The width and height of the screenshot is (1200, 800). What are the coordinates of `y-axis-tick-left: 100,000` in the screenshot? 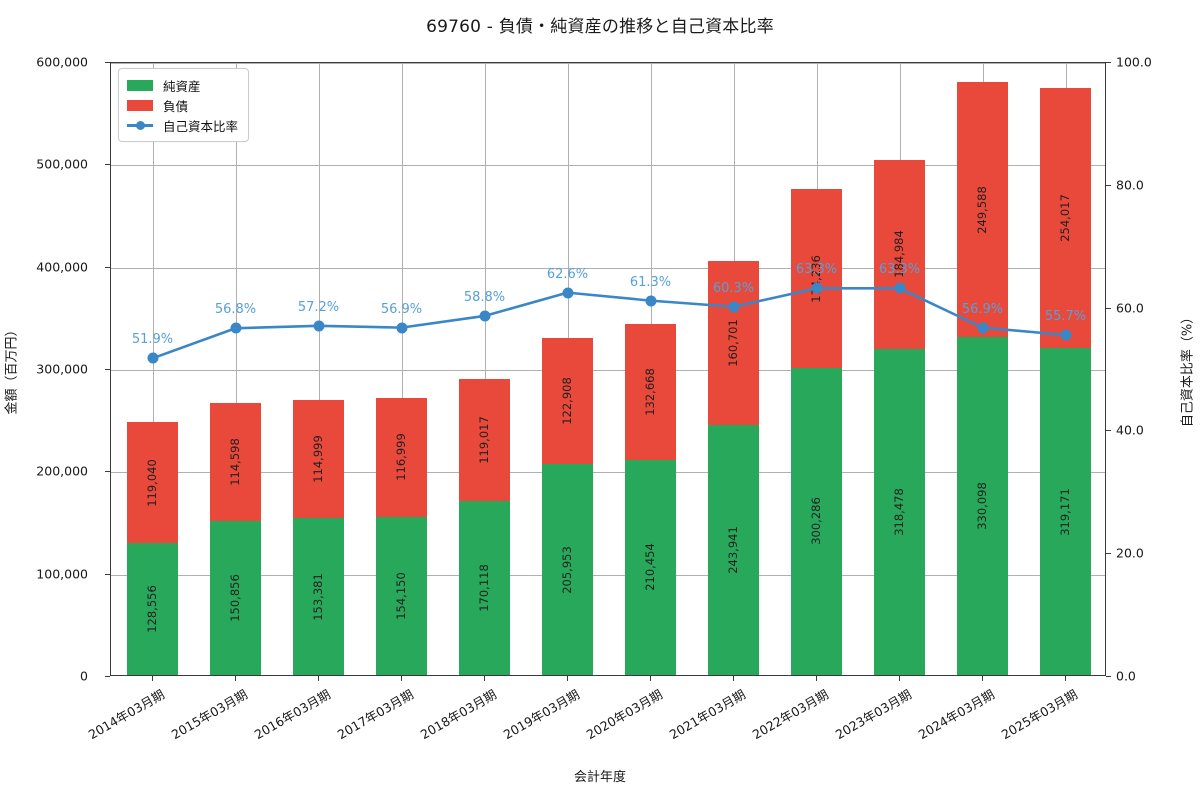 It's located at (62, 574).